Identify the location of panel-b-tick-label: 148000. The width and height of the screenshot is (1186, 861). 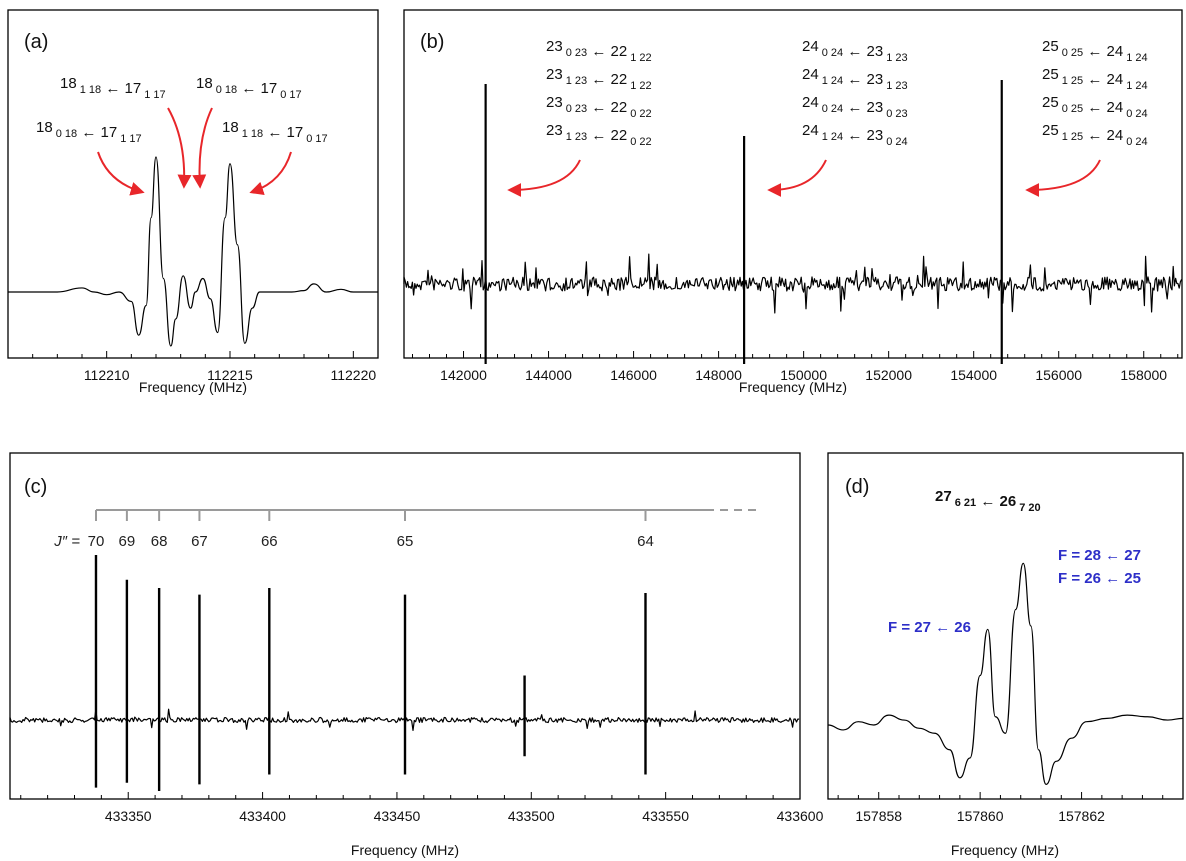
(718, 375).